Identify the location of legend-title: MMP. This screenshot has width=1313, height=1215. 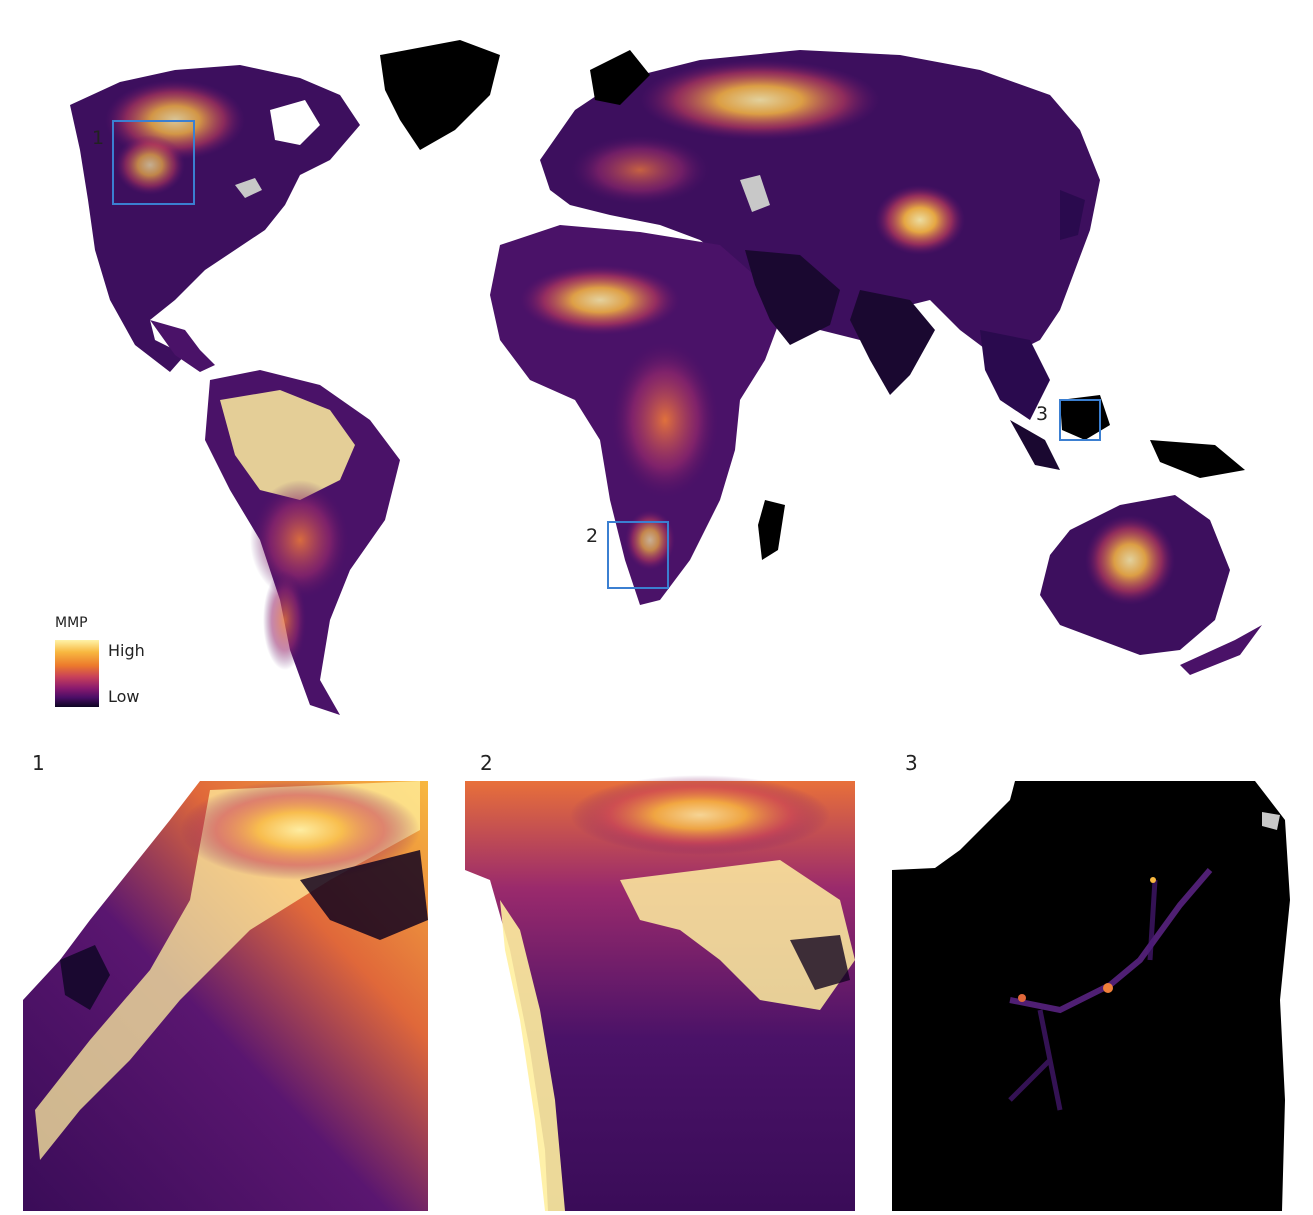
(71, 623).